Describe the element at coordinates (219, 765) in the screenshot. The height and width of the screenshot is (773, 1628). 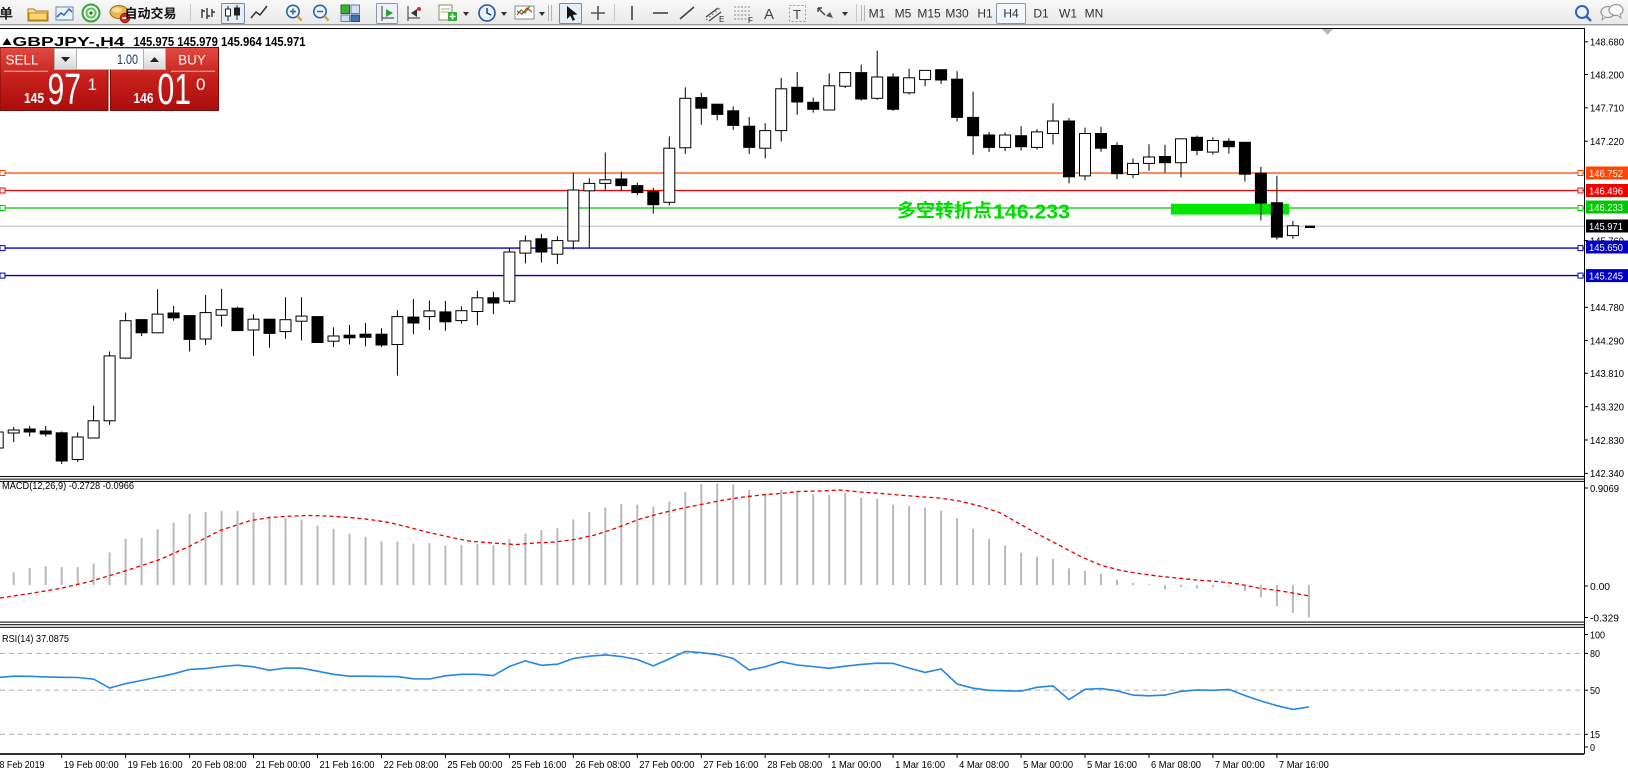
I see `svg-text: 20 Feb 08:00` at that location.